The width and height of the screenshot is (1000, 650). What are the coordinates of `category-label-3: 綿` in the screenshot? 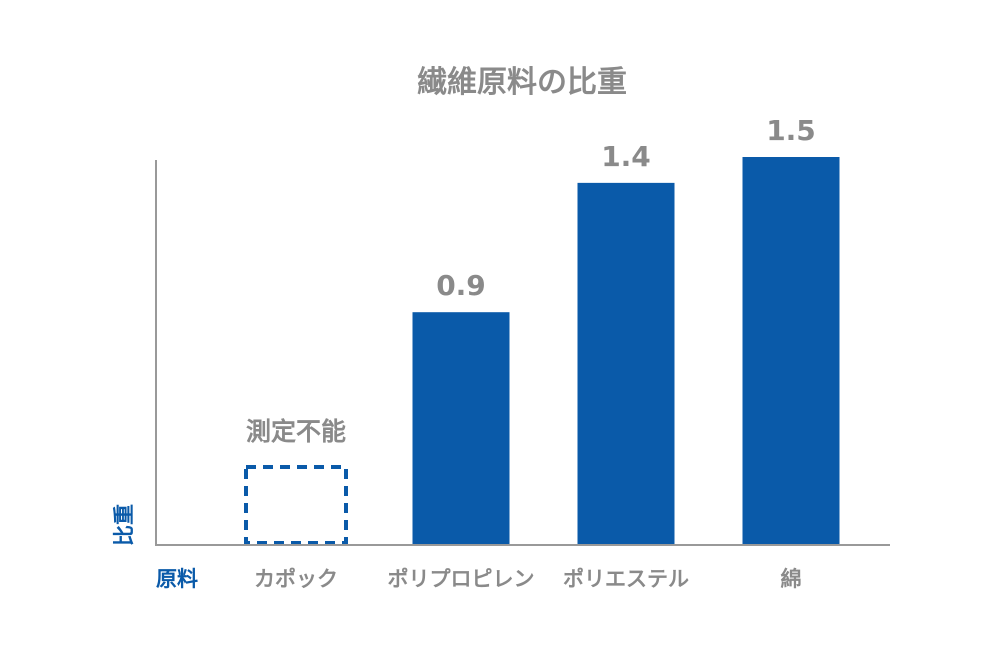 It's located at (791, 579).